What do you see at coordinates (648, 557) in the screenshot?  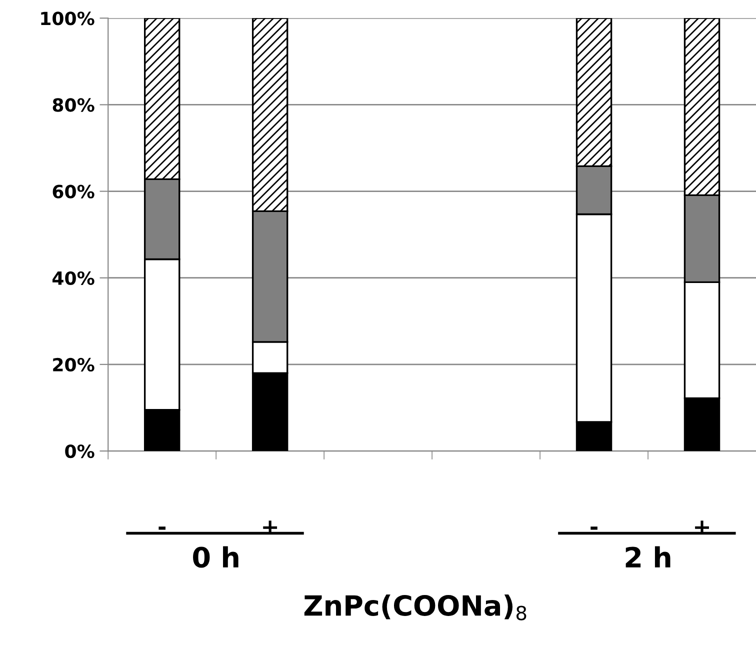 I see `text: 2 h` at bounding box center [648, 557].